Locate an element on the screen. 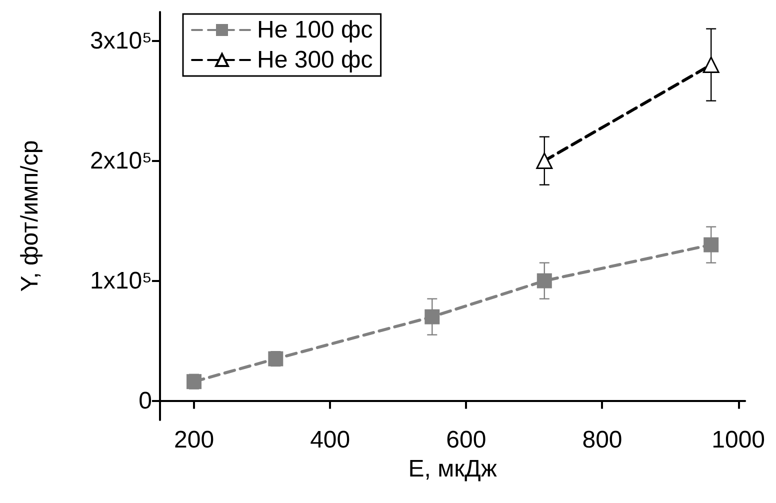 Image resolution: width=776 pixels, height=503 pixels. x-tick-label: 800 is located at coordinates (602, 440).